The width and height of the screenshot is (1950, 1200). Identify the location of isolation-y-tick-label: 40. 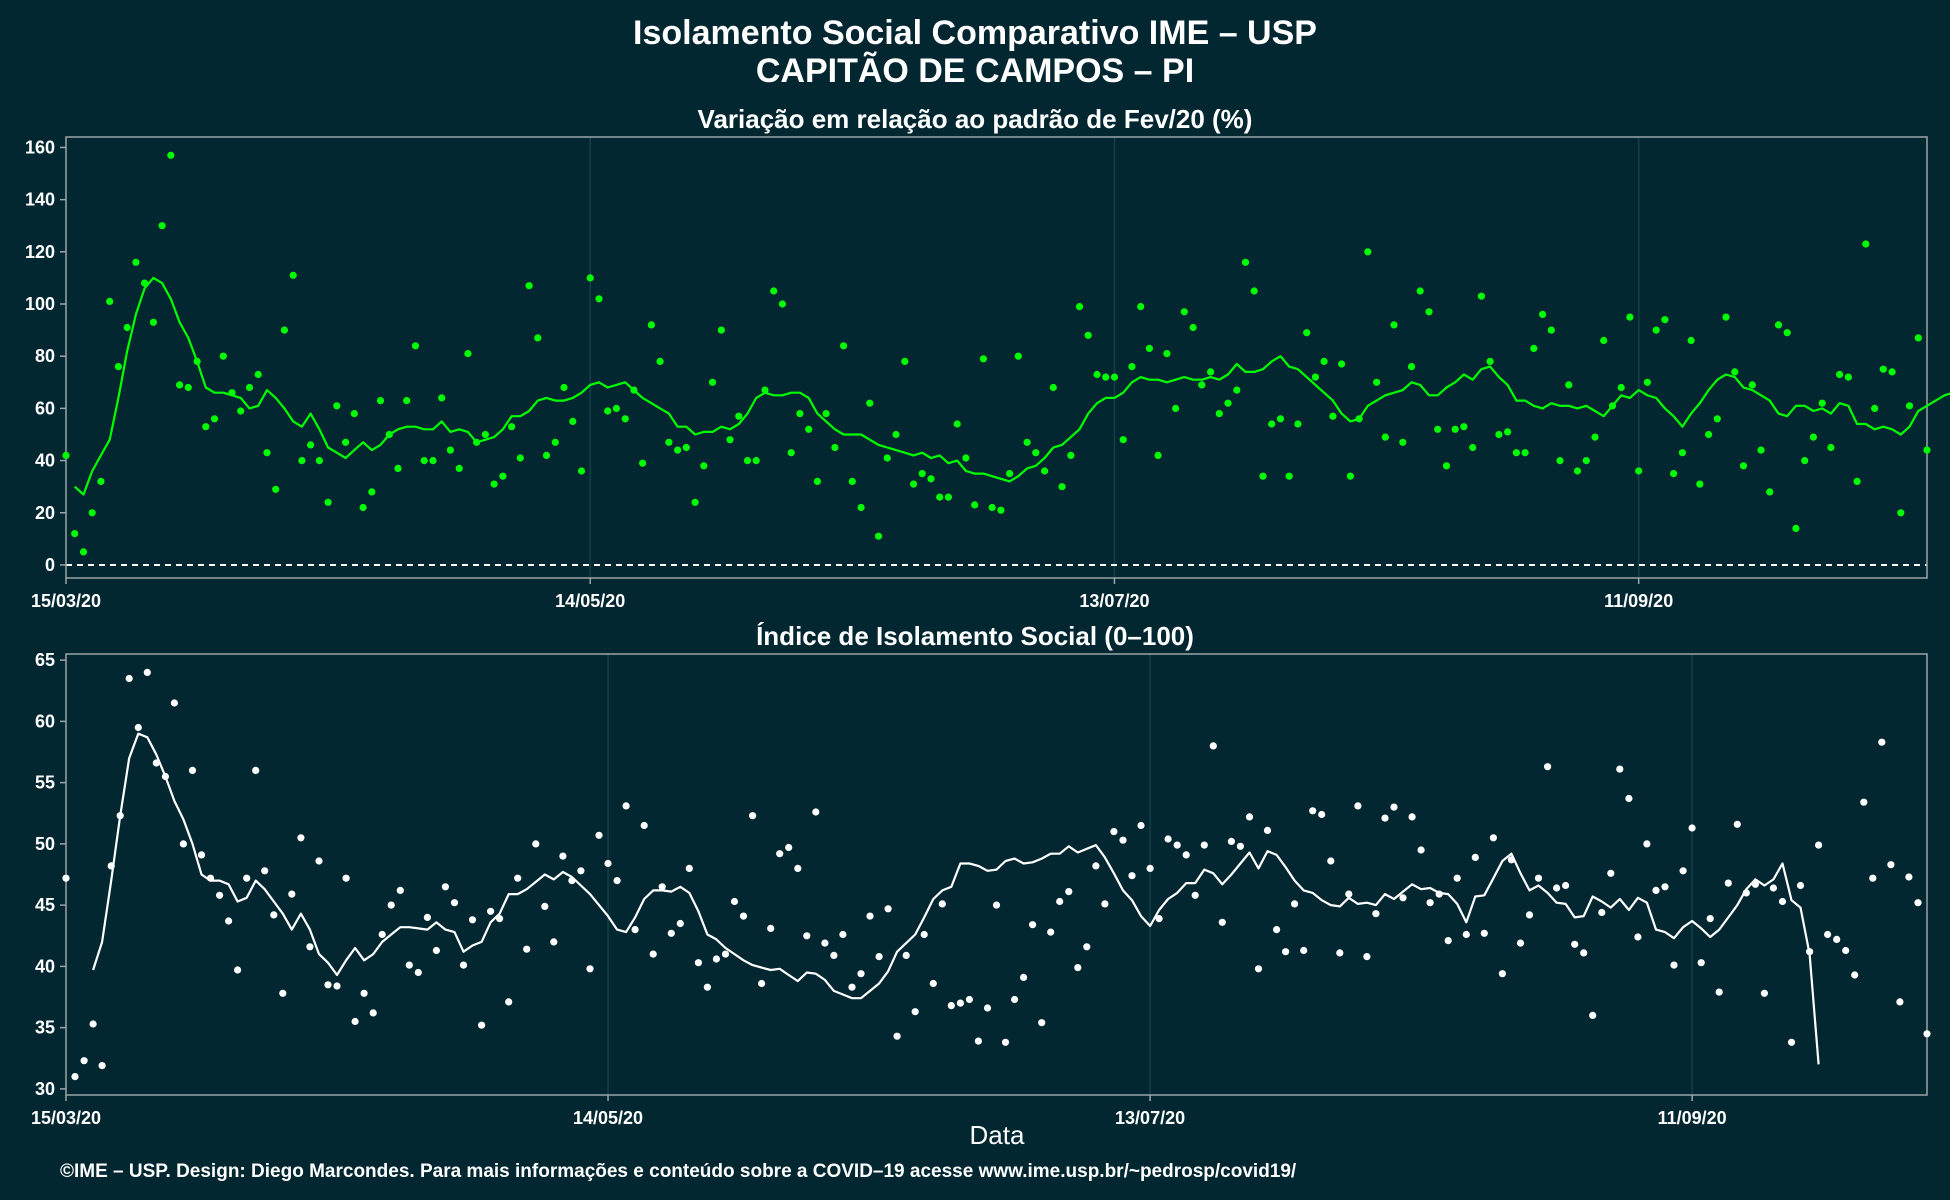
(45, 966).